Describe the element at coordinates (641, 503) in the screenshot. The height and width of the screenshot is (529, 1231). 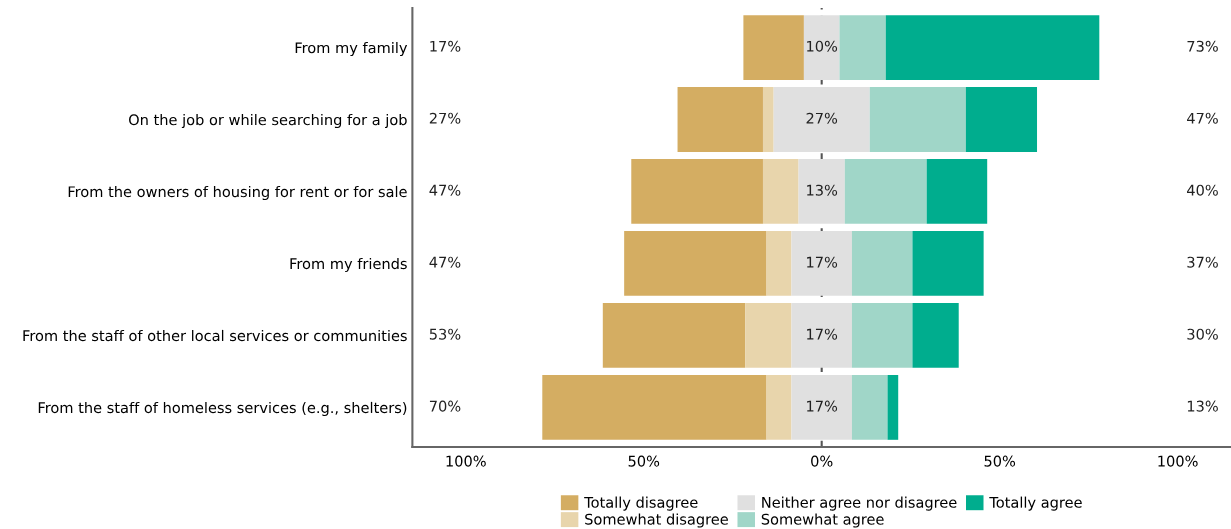
I see `legend-label: Totally disagree` at that location.